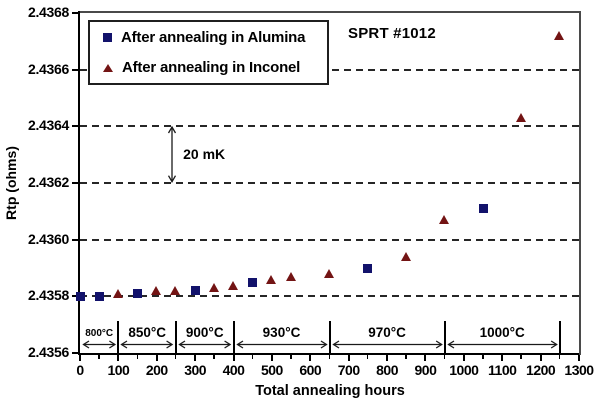 The image size is (600, 407). What do you see at coordinates (48, 12) in the screenshot?
I see `y-tick-label: 2.4368` at bounding box center [48, 12].